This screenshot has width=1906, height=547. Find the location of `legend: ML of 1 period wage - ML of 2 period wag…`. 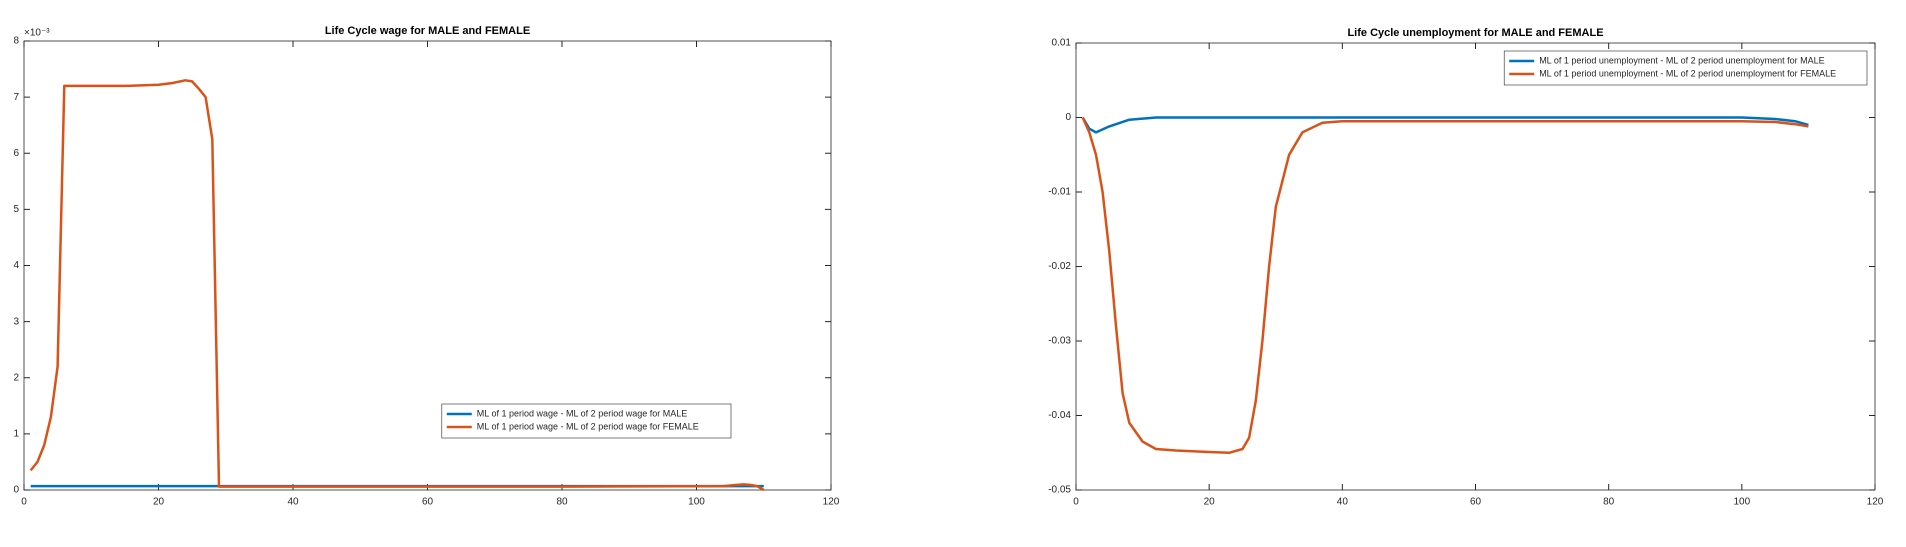

legend: ML of 1 period wage - ML of 2 period wag… is located at coordinates (586, 421).